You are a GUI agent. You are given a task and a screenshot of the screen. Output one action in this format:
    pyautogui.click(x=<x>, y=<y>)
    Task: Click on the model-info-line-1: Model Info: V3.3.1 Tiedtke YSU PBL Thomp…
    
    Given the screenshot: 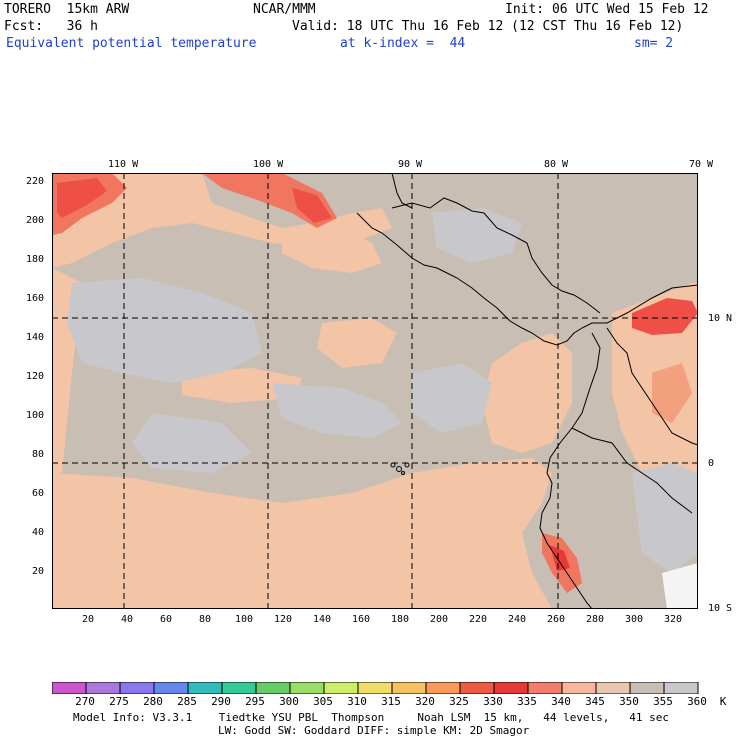 What is the action you would take?
    pyautogui.click(x=371, y=717)
    